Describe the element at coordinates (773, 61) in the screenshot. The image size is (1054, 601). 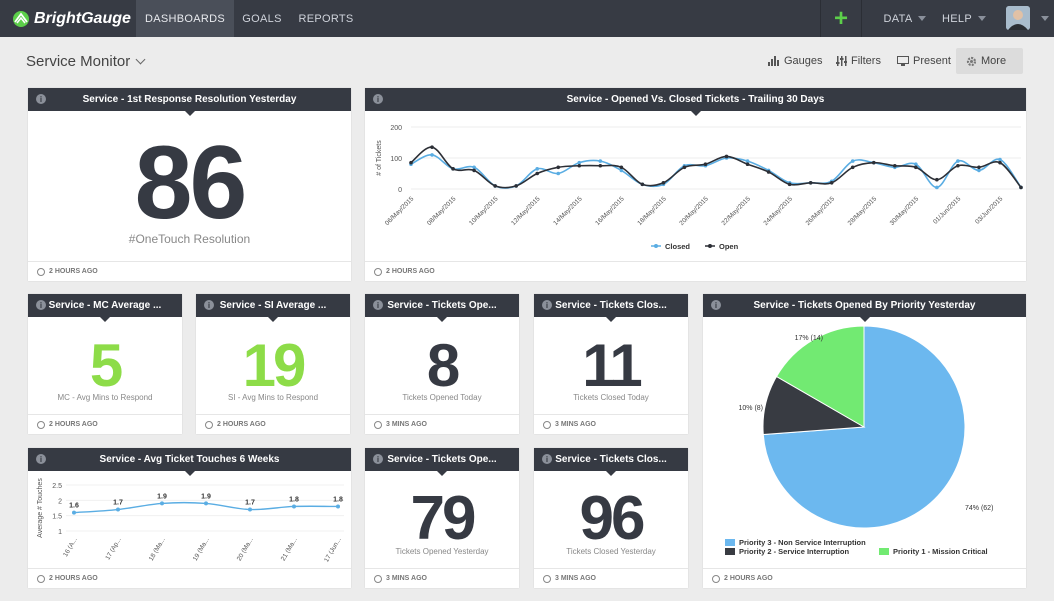
I see `bar-chart-icon` at that location.